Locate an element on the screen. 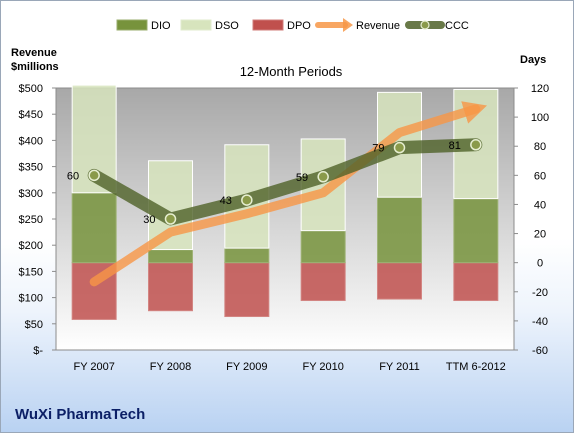  y-right-tick-label: 80 is located at coordinates (540, 147).